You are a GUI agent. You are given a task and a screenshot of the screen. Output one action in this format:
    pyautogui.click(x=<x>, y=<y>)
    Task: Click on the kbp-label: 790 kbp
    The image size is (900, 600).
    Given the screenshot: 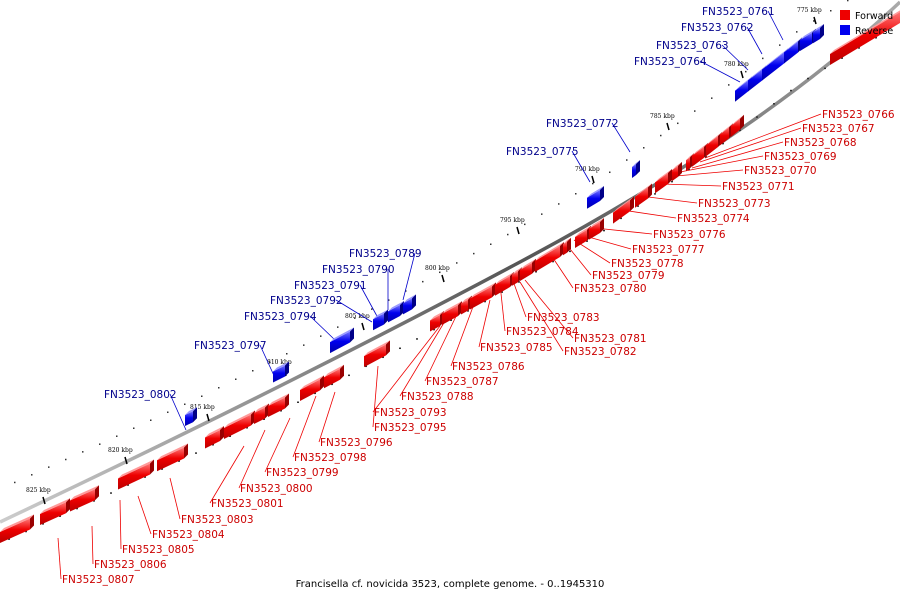 What is the action you would take?
    pyautogui.click(x=587, y=169)
    